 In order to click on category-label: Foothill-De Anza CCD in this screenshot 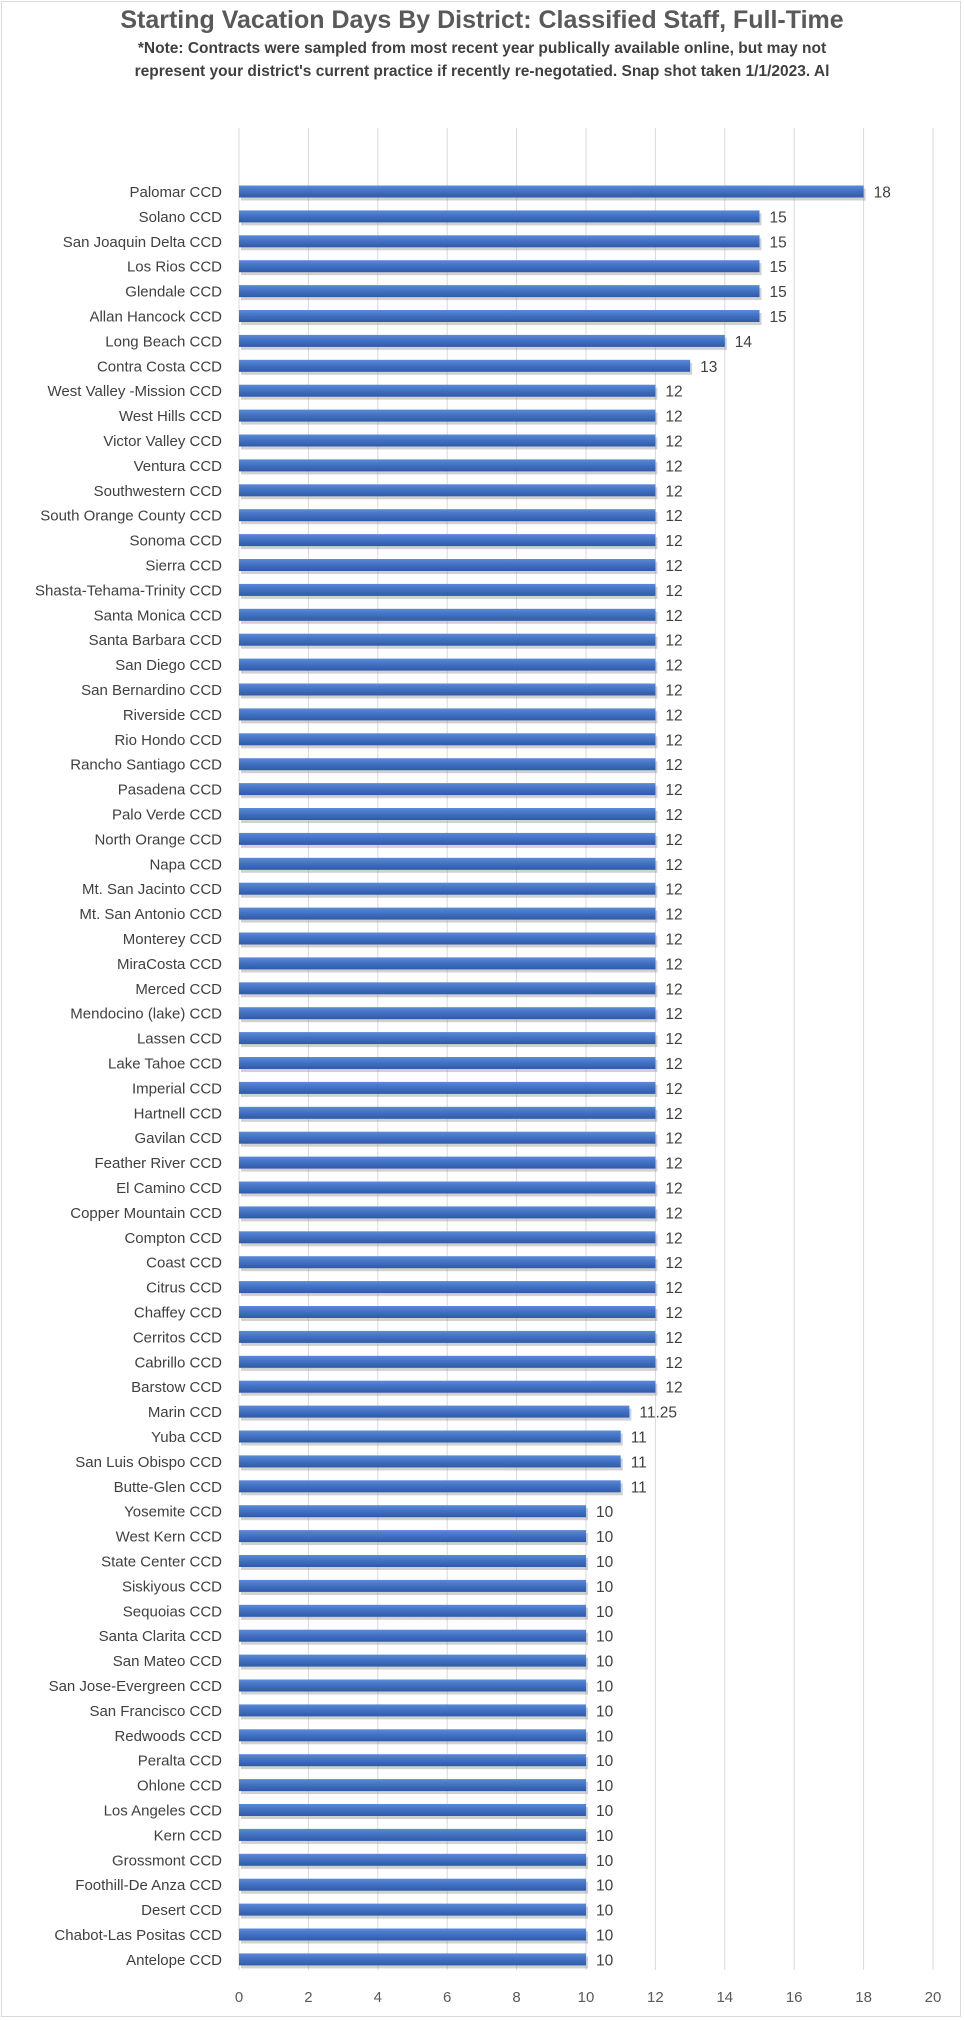, I will do `click(148, 1885)`.